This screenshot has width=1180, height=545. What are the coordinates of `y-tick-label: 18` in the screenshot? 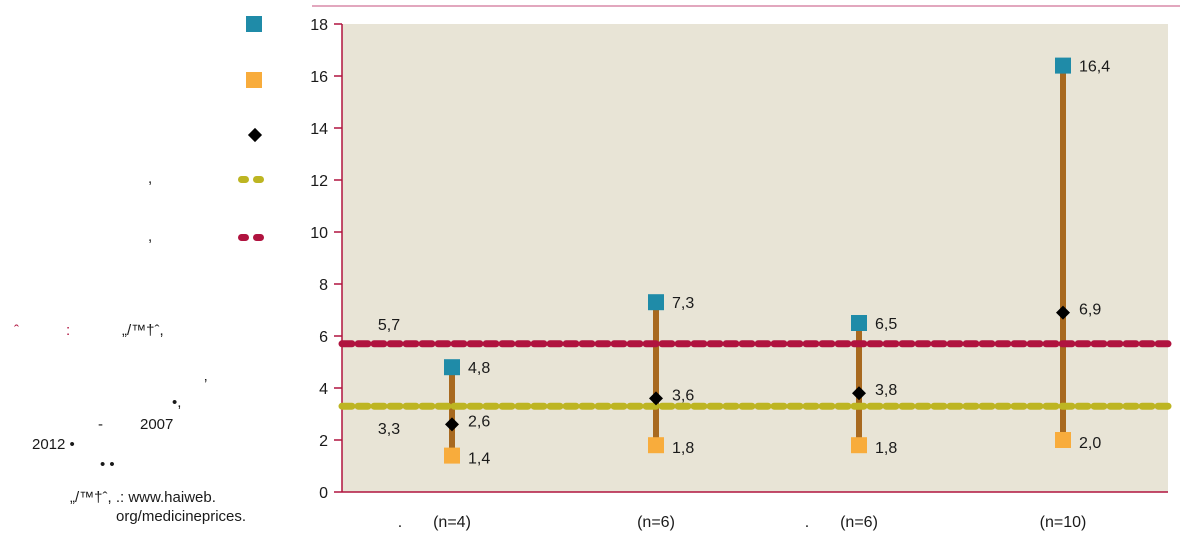 It's located at (319, 25).